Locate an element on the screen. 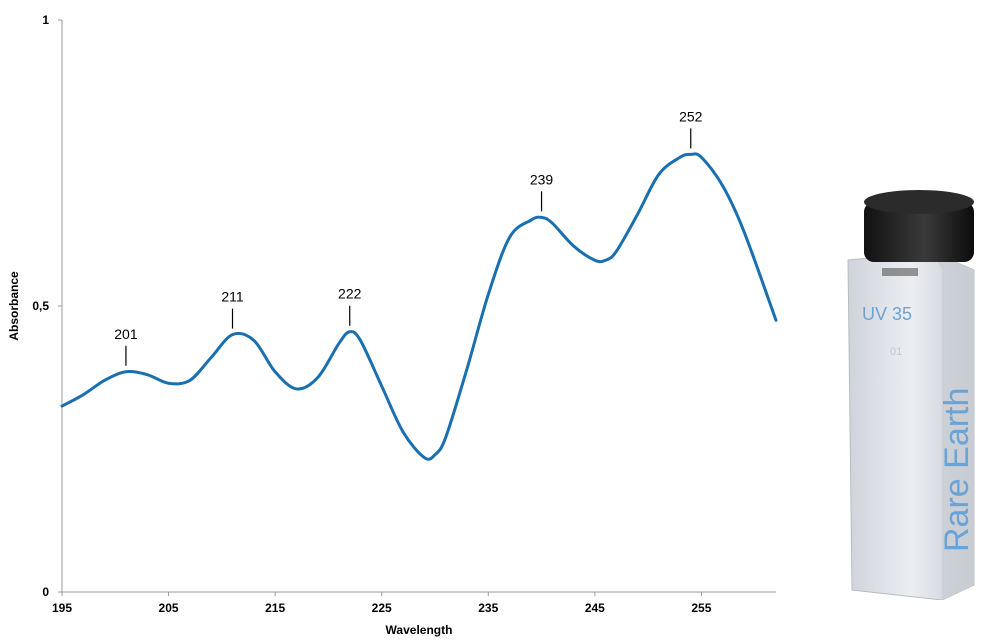 The height and width of the screenshot is (642, 982). x-tick-label: 205 is located at coordinates (169, 608).